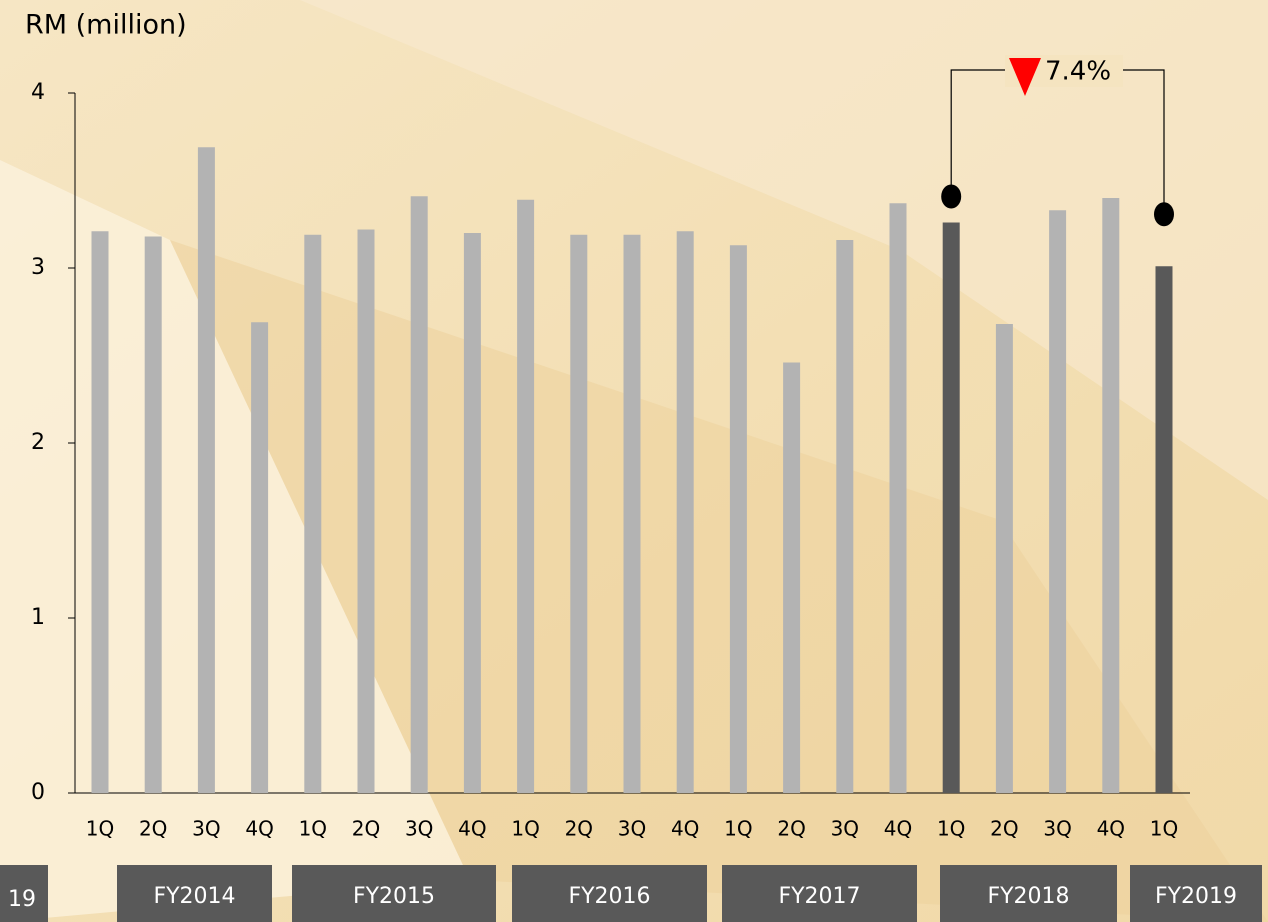 The height and width of the screenshot is (922, 1268). I want to click on y-tick-label: 3, so click(38, 267).